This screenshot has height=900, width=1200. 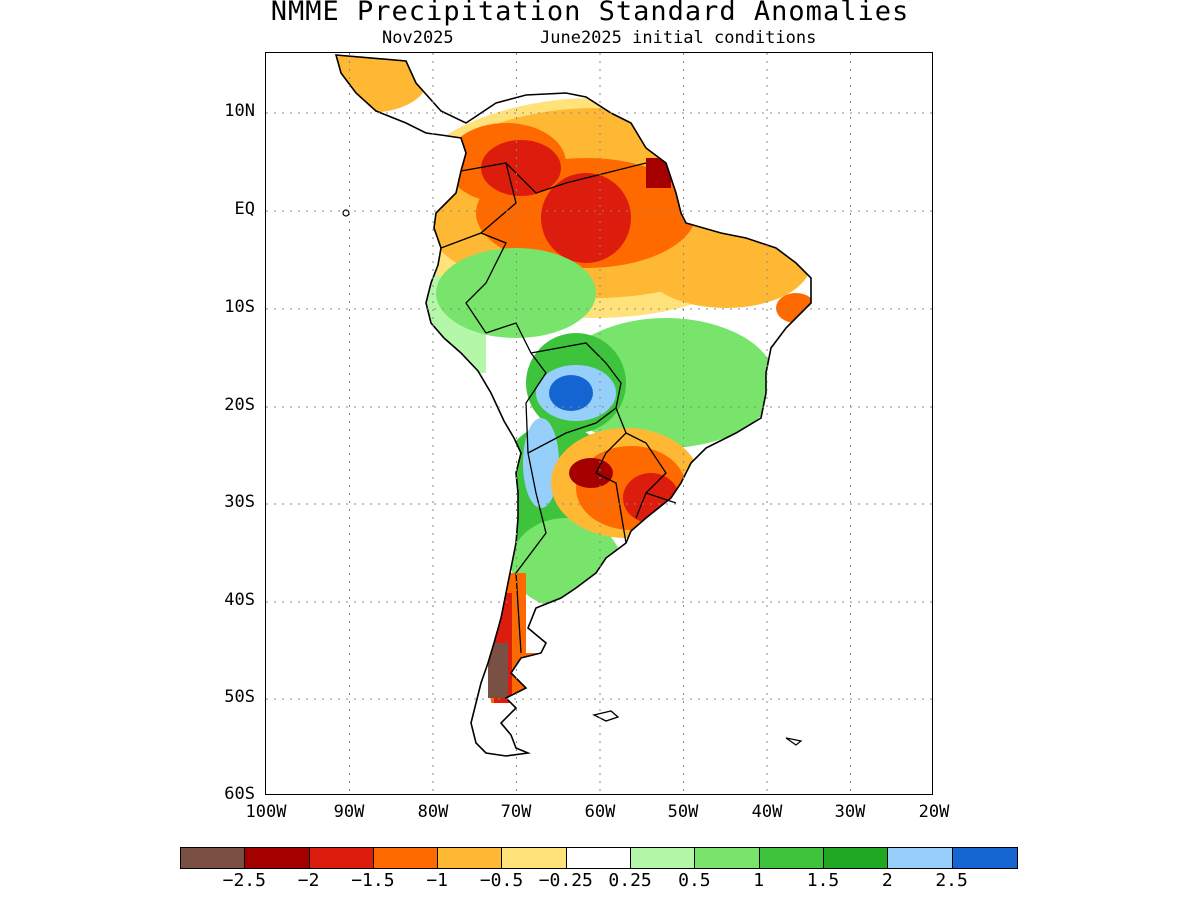 I want to click on xtick-label: 80W, so click(x=433, y=812).